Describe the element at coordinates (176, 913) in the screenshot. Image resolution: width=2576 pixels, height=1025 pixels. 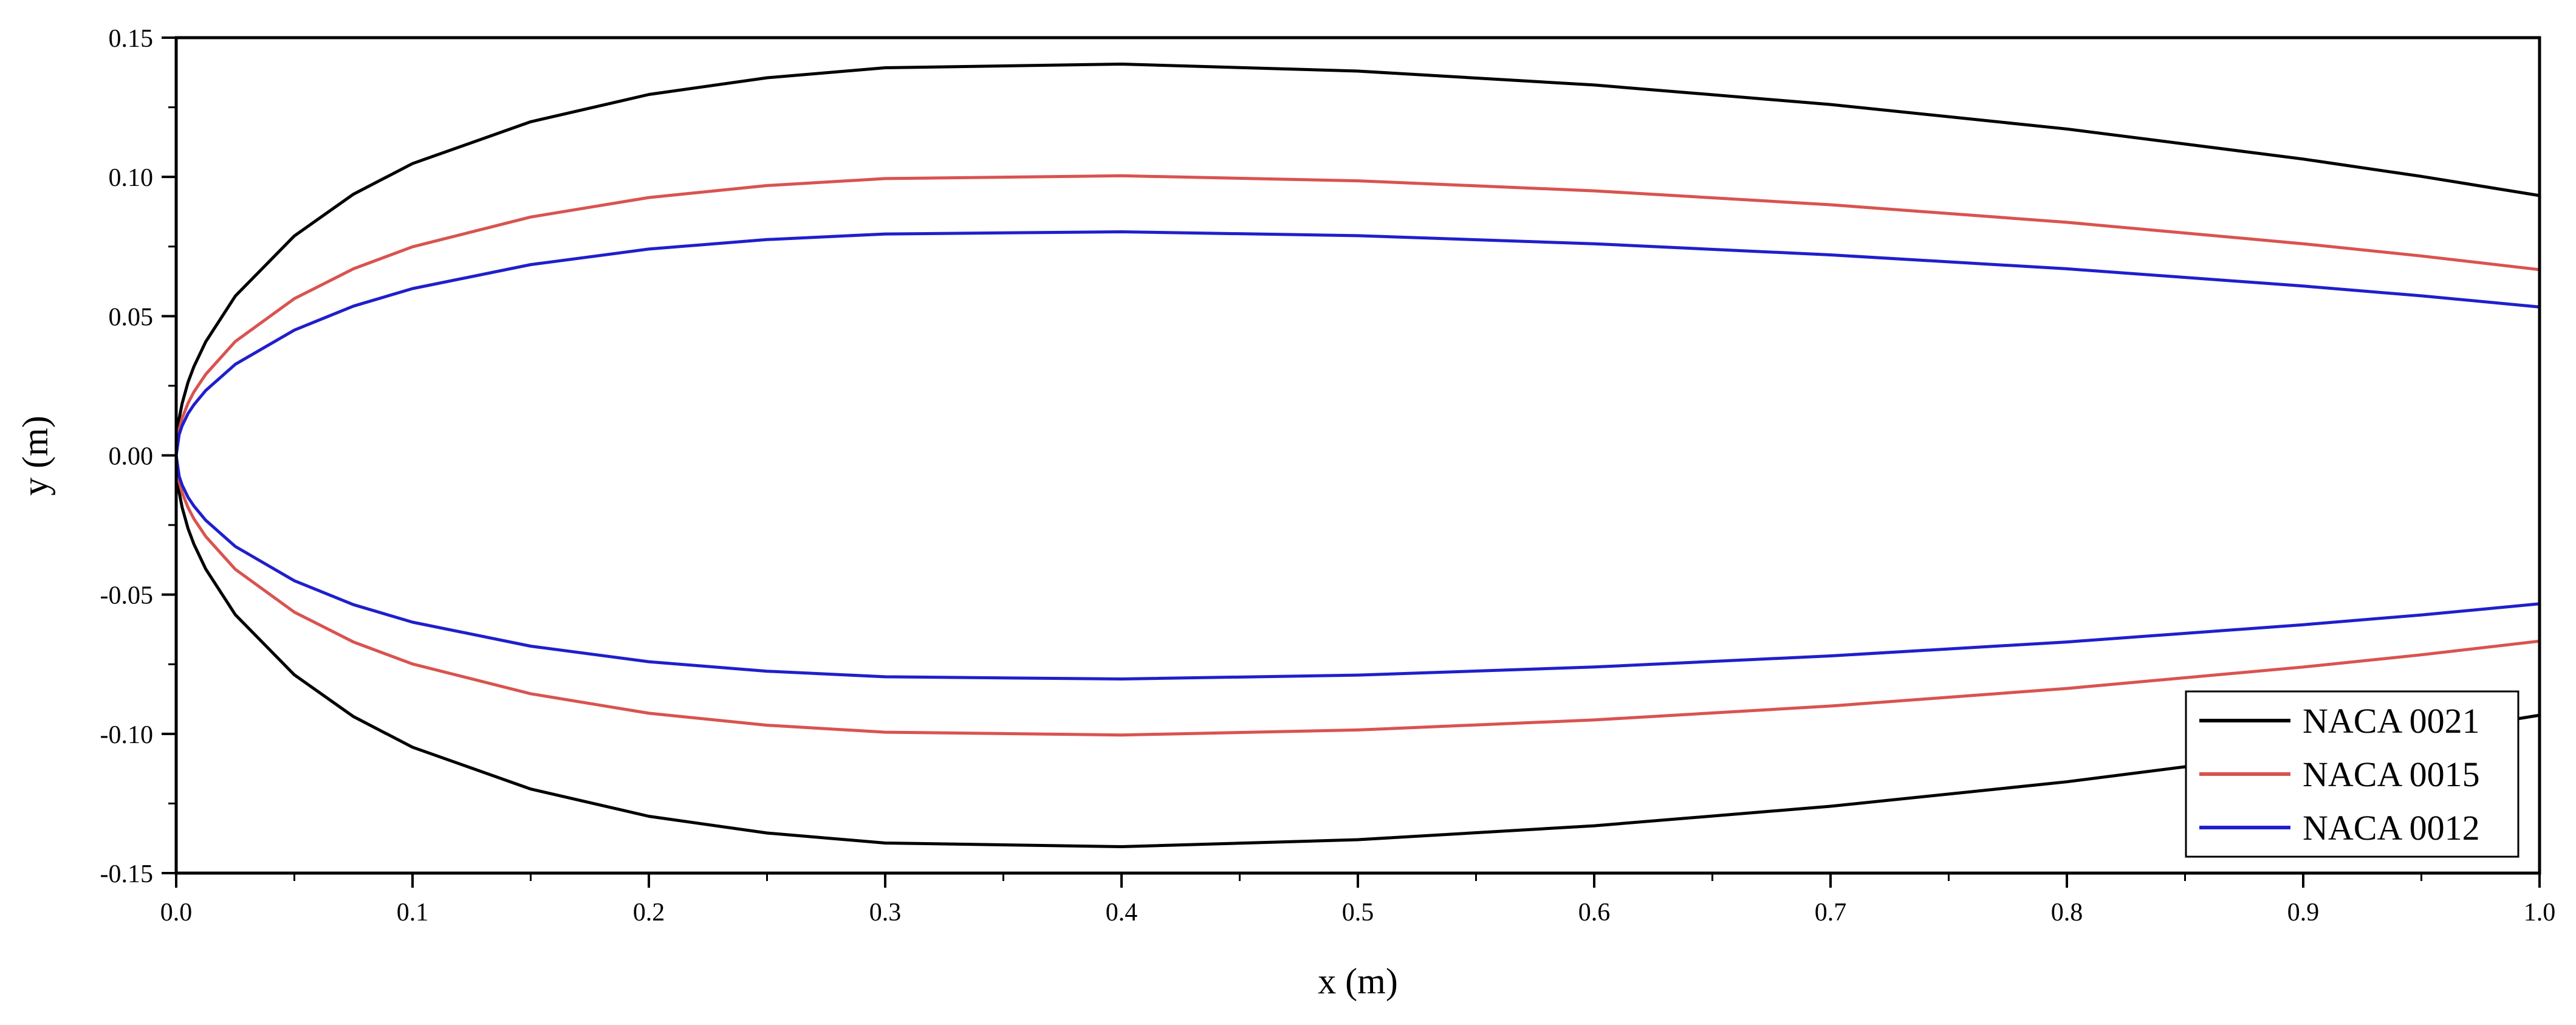
I see `x-tick-label: 0.0` at that location.